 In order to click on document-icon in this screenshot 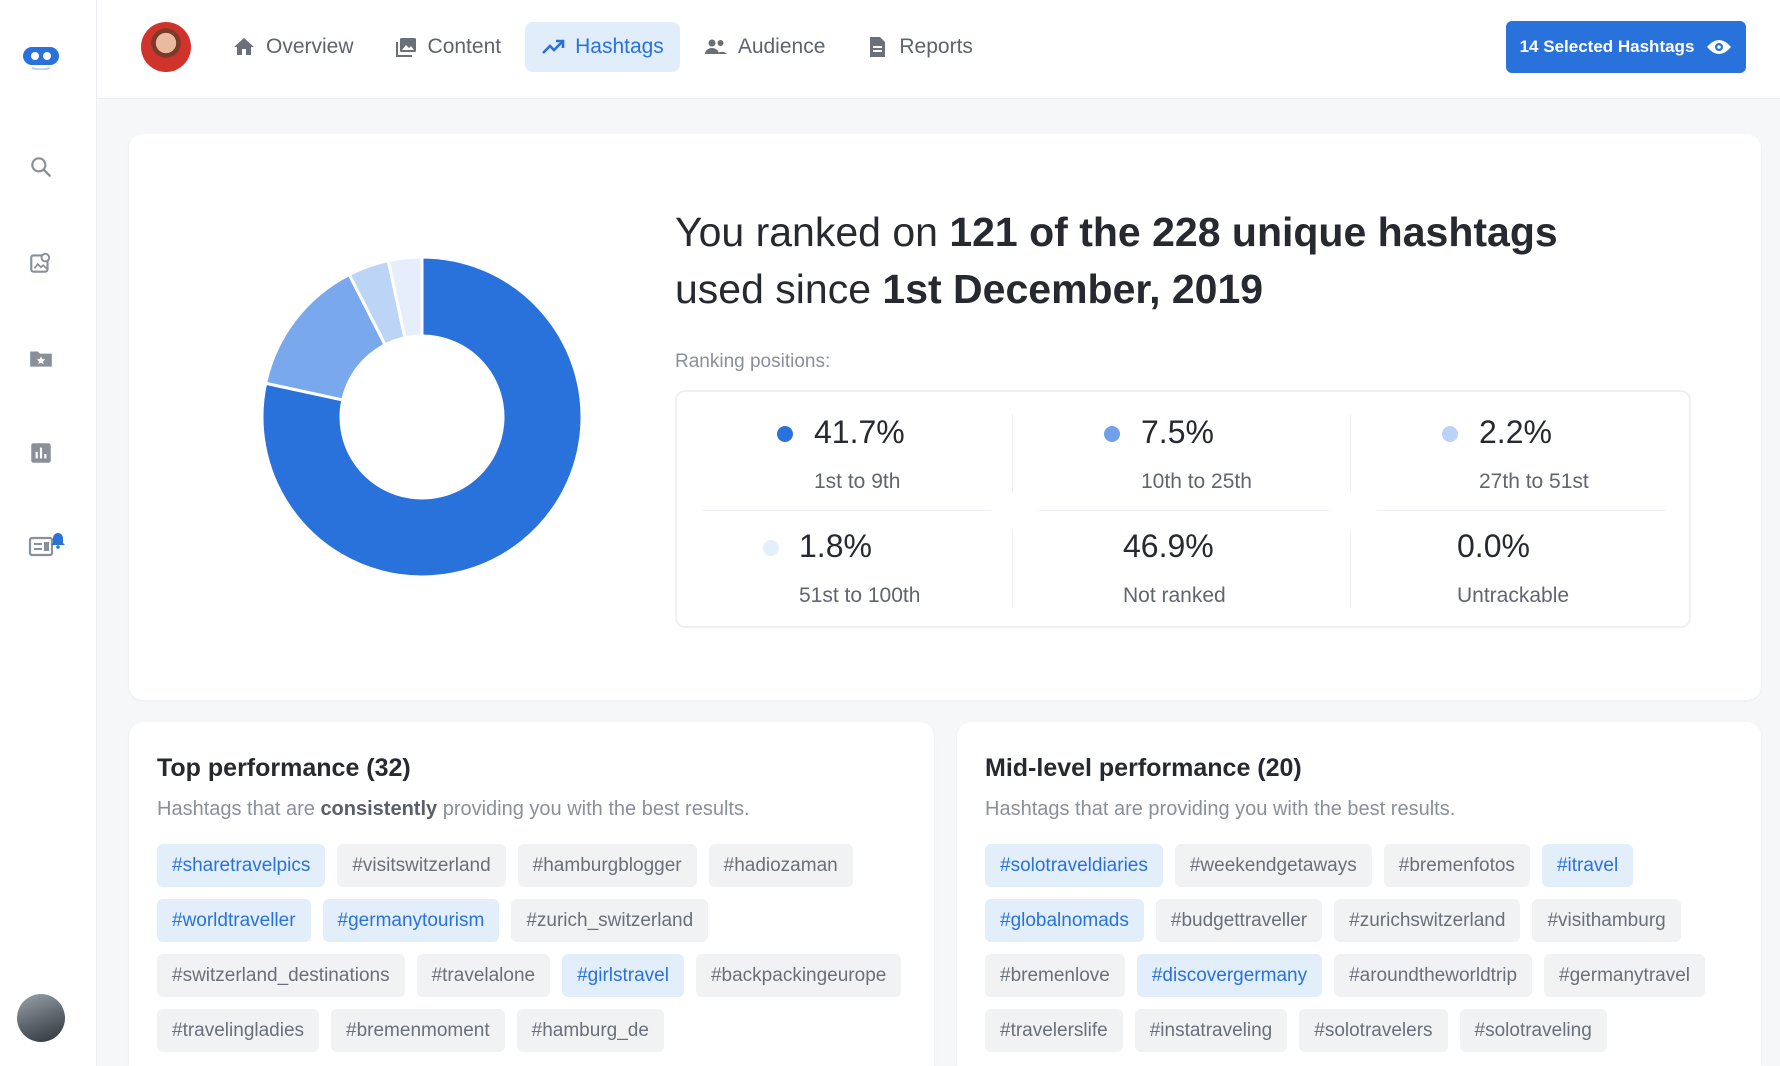, I will do `click(878, 47)`.